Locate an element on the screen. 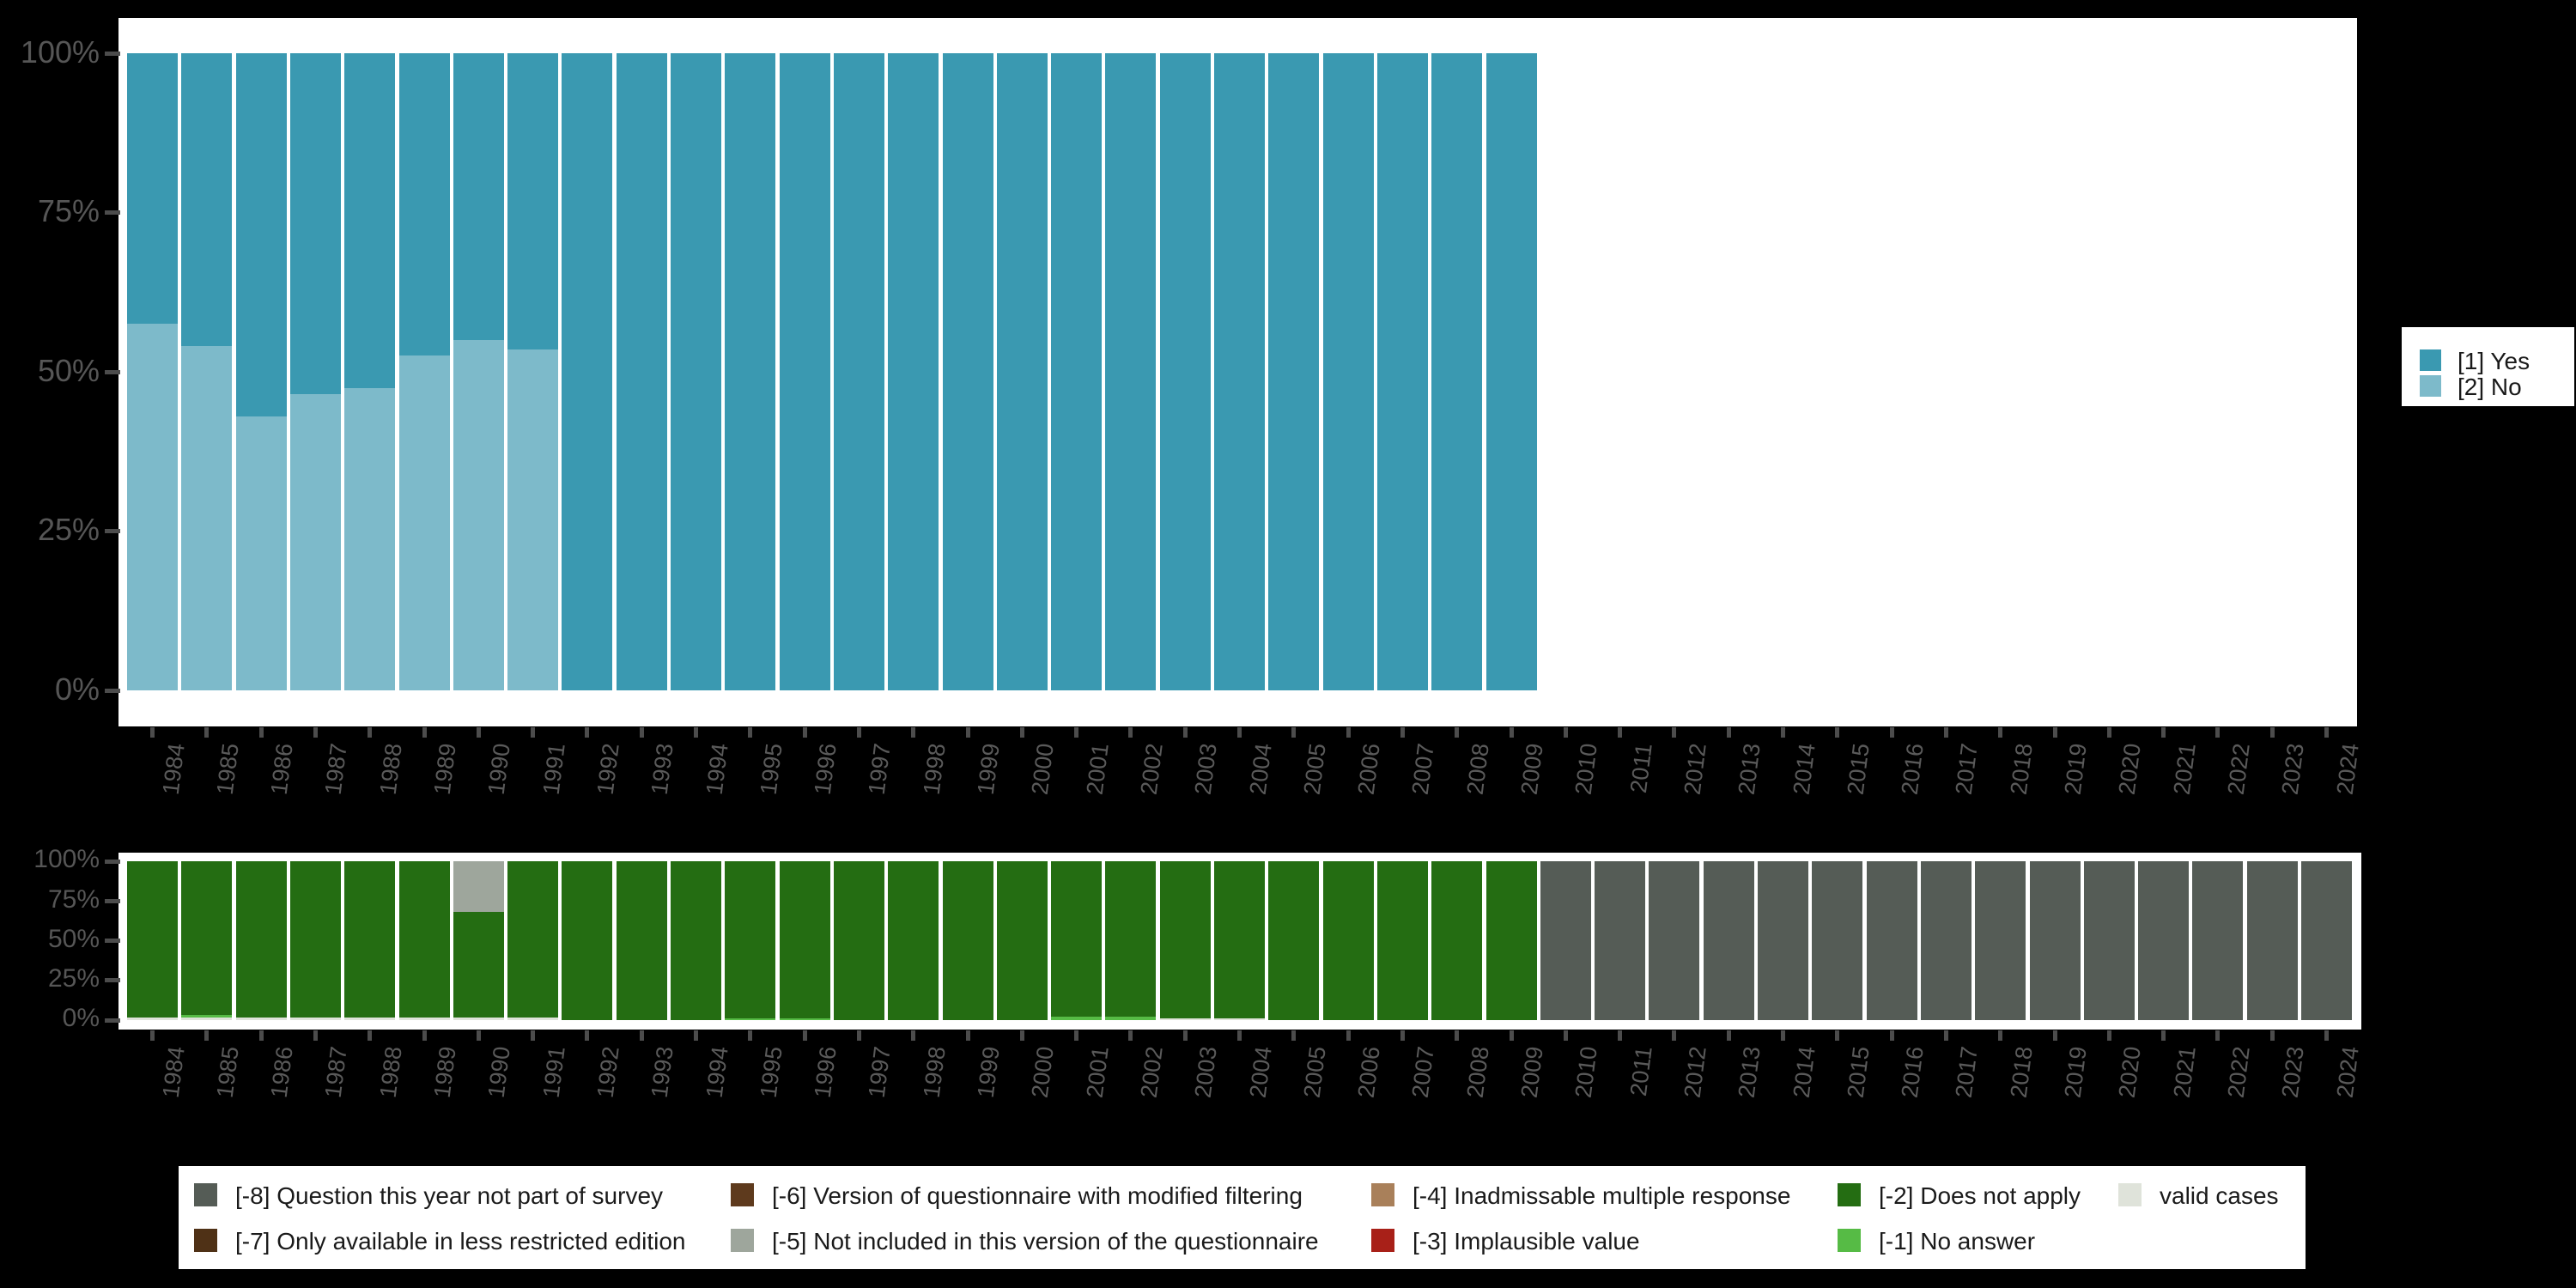 Image resolution: width=2576 pixels, height=1288 pixels. x-axis-year-label: 2024 is located at coordinates (2347, 1072).